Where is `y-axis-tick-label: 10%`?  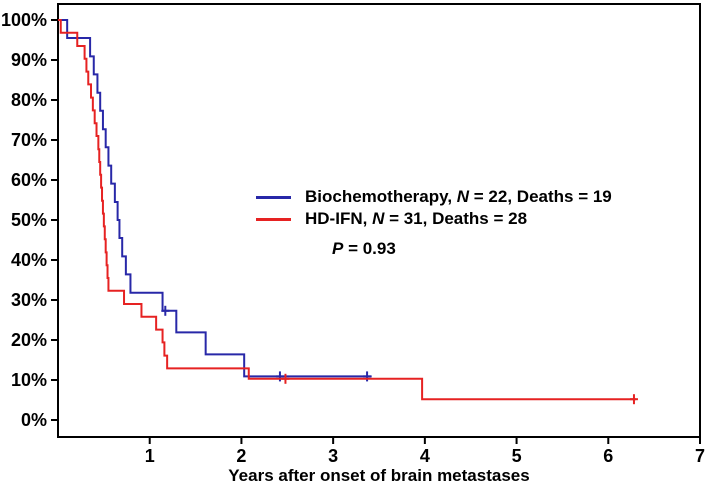
y-axis-tick-label: 10% is located at coordinates (29, 380).